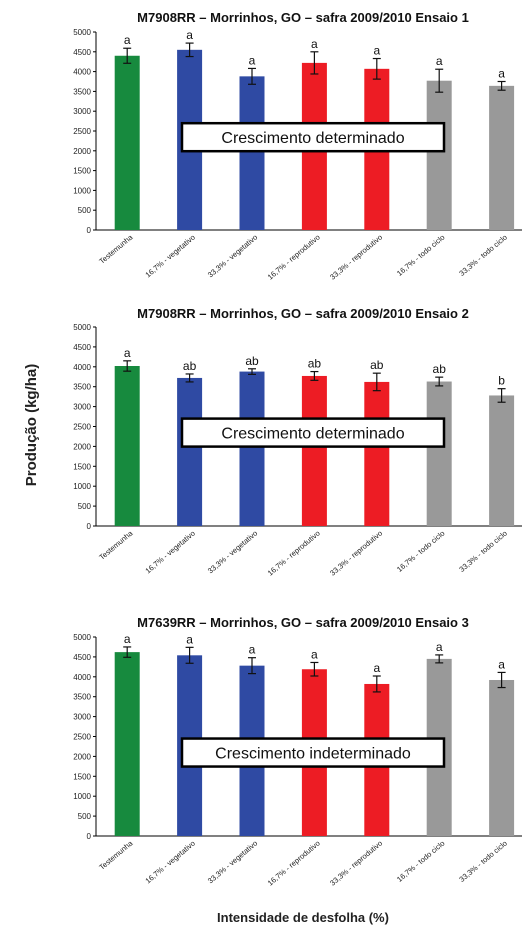 Image resolution: width=527 pixels, height=931 pixels. I want to click on chart2-y-tick-label: 4500, so click(82, 347).